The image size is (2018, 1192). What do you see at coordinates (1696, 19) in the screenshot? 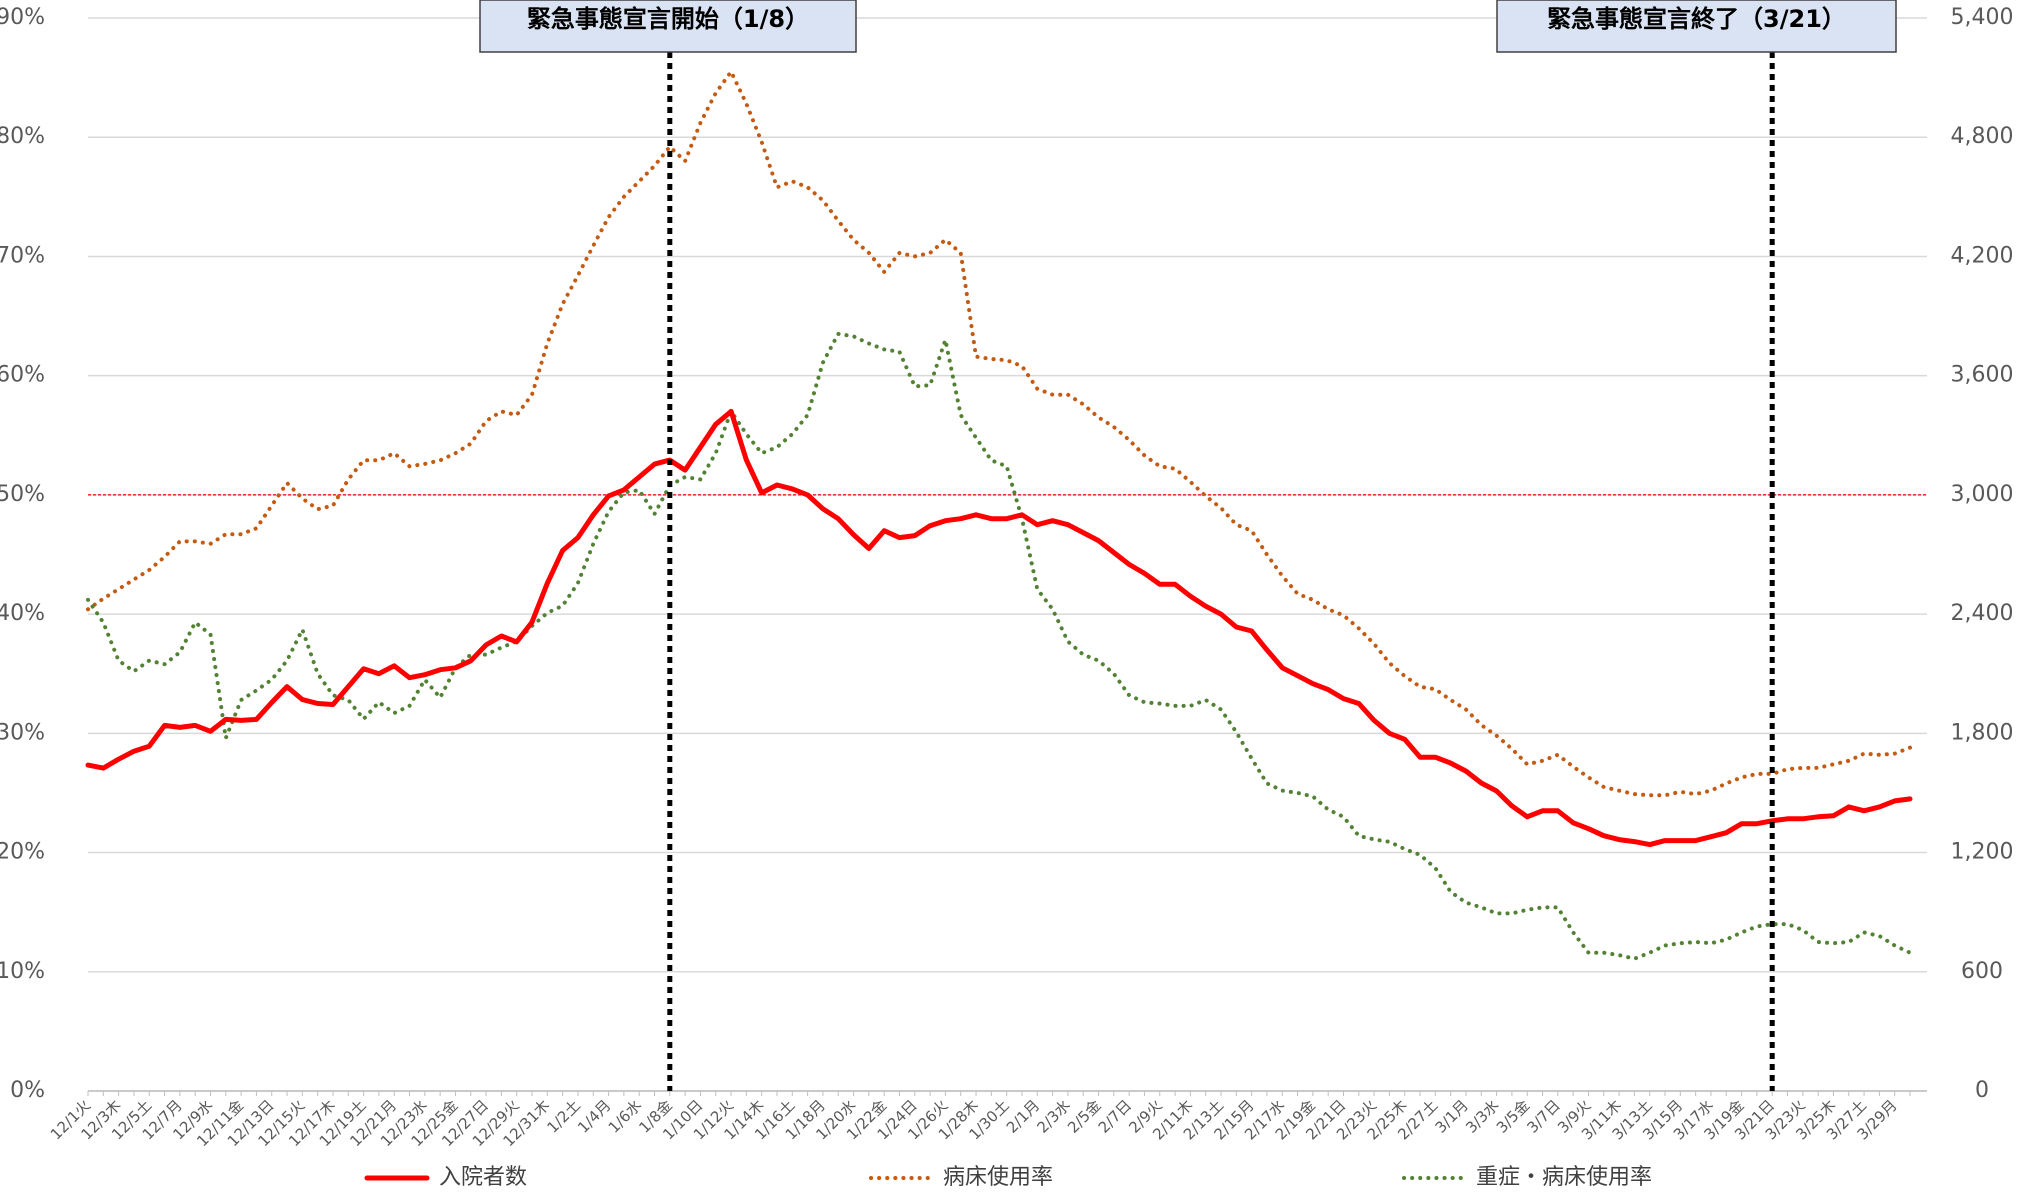
I see `annotation-text: 緊急事態宣言終了（3/21）` at bounding box center [1696, 19].